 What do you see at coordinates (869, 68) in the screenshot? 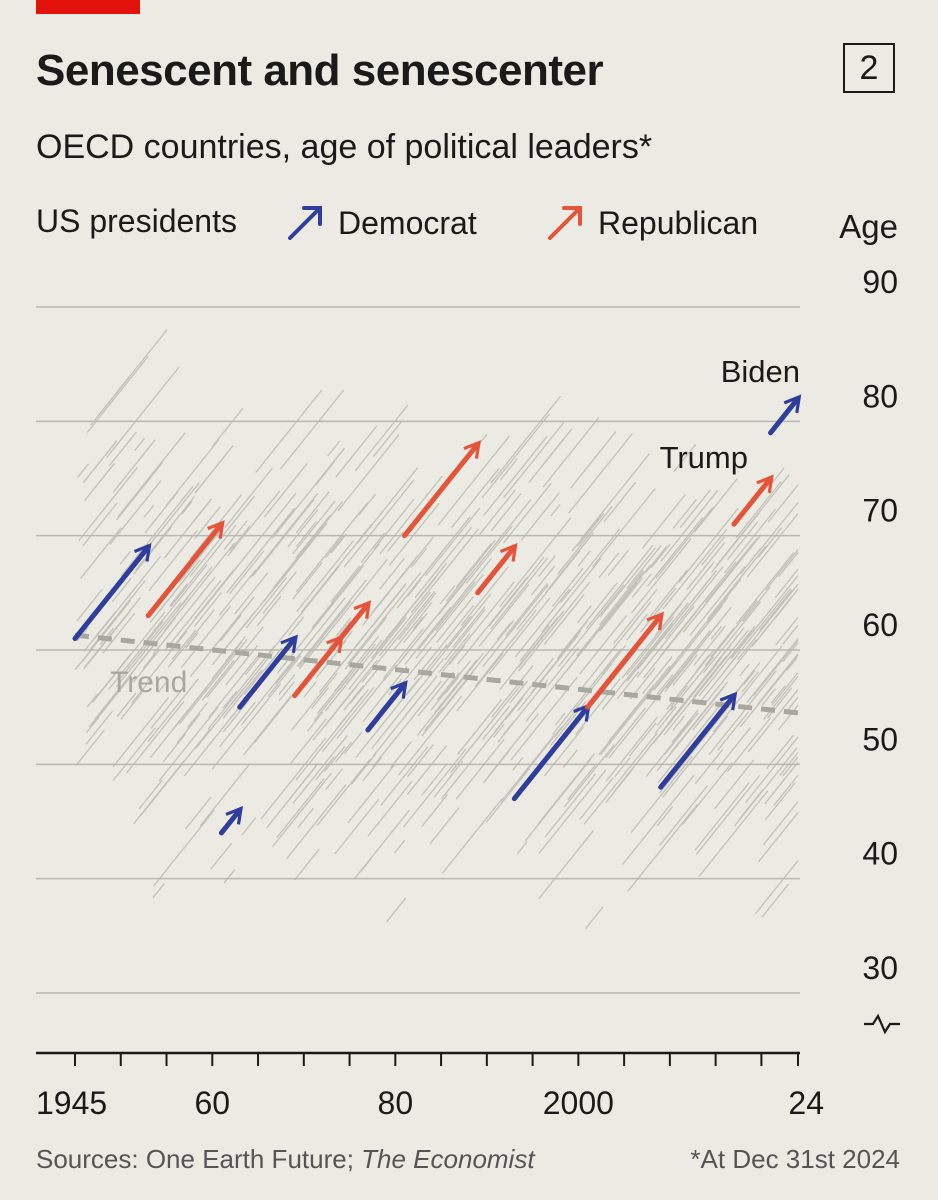
I see `chart-number-badge: 2` at bounding box center [869, 68].